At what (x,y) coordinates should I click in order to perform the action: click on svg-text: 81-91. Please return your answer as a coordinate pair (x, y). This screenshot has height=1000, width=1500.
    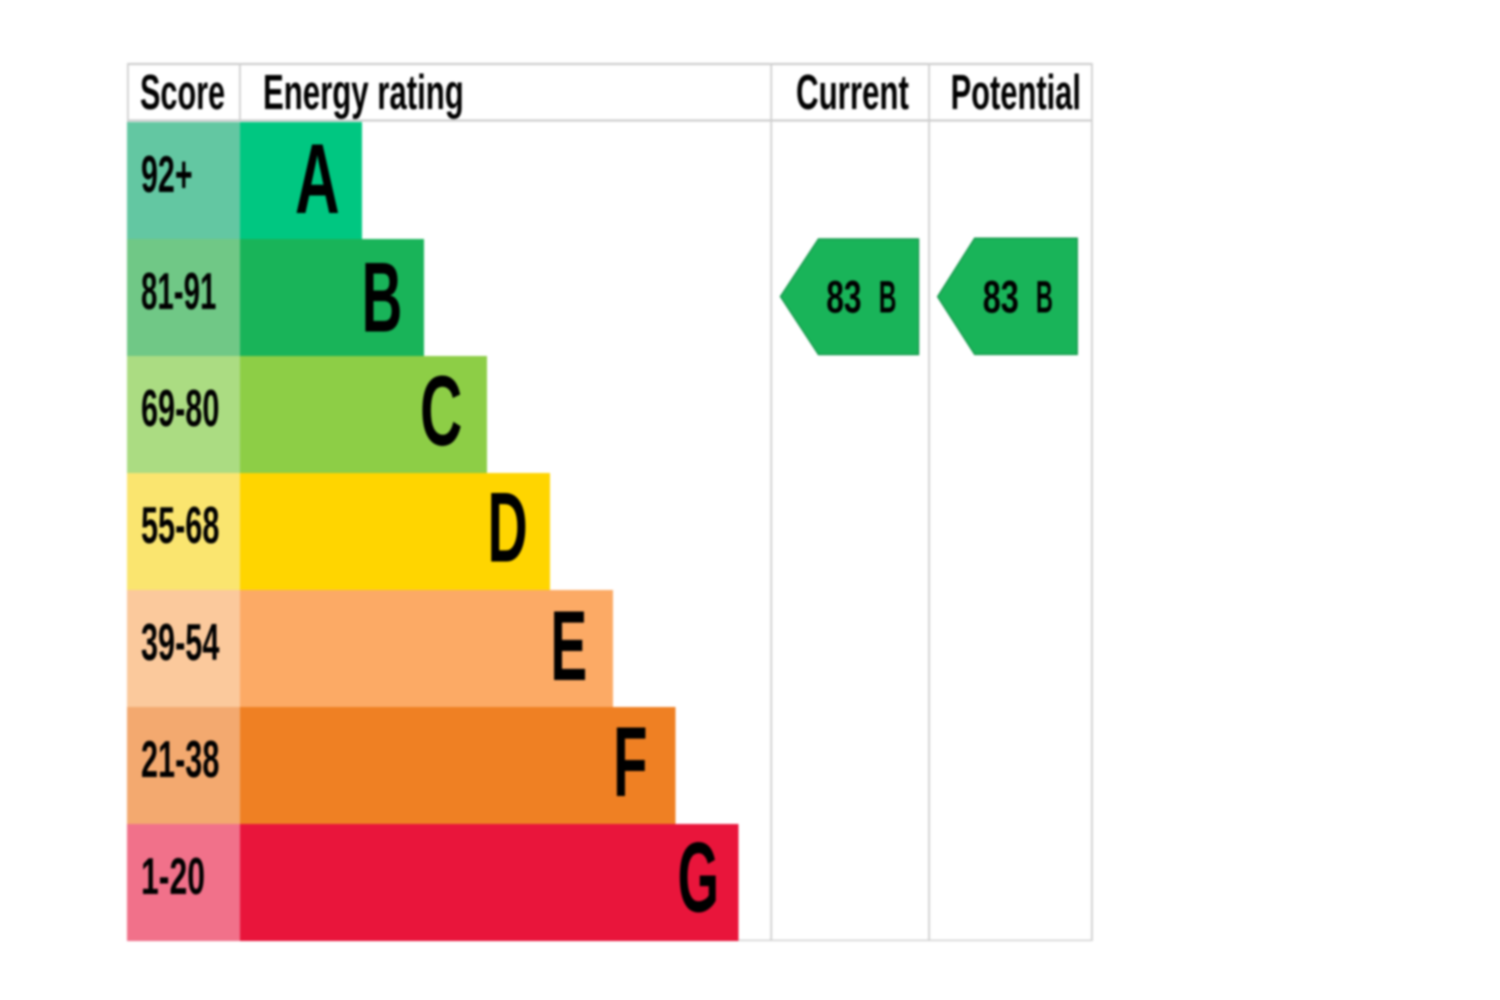
    Looking at the image, I should click on (178, 291).